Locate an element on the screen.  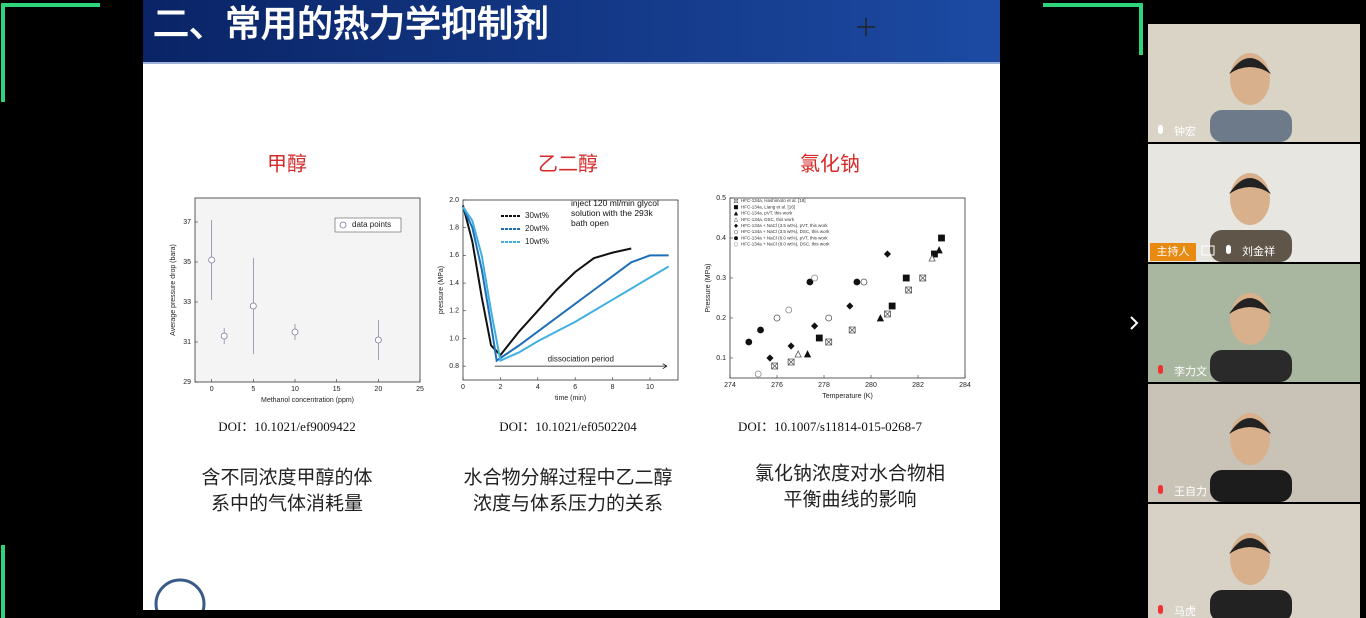
x-axis-label: Temperature (K) is located at coordinates (847, 396).